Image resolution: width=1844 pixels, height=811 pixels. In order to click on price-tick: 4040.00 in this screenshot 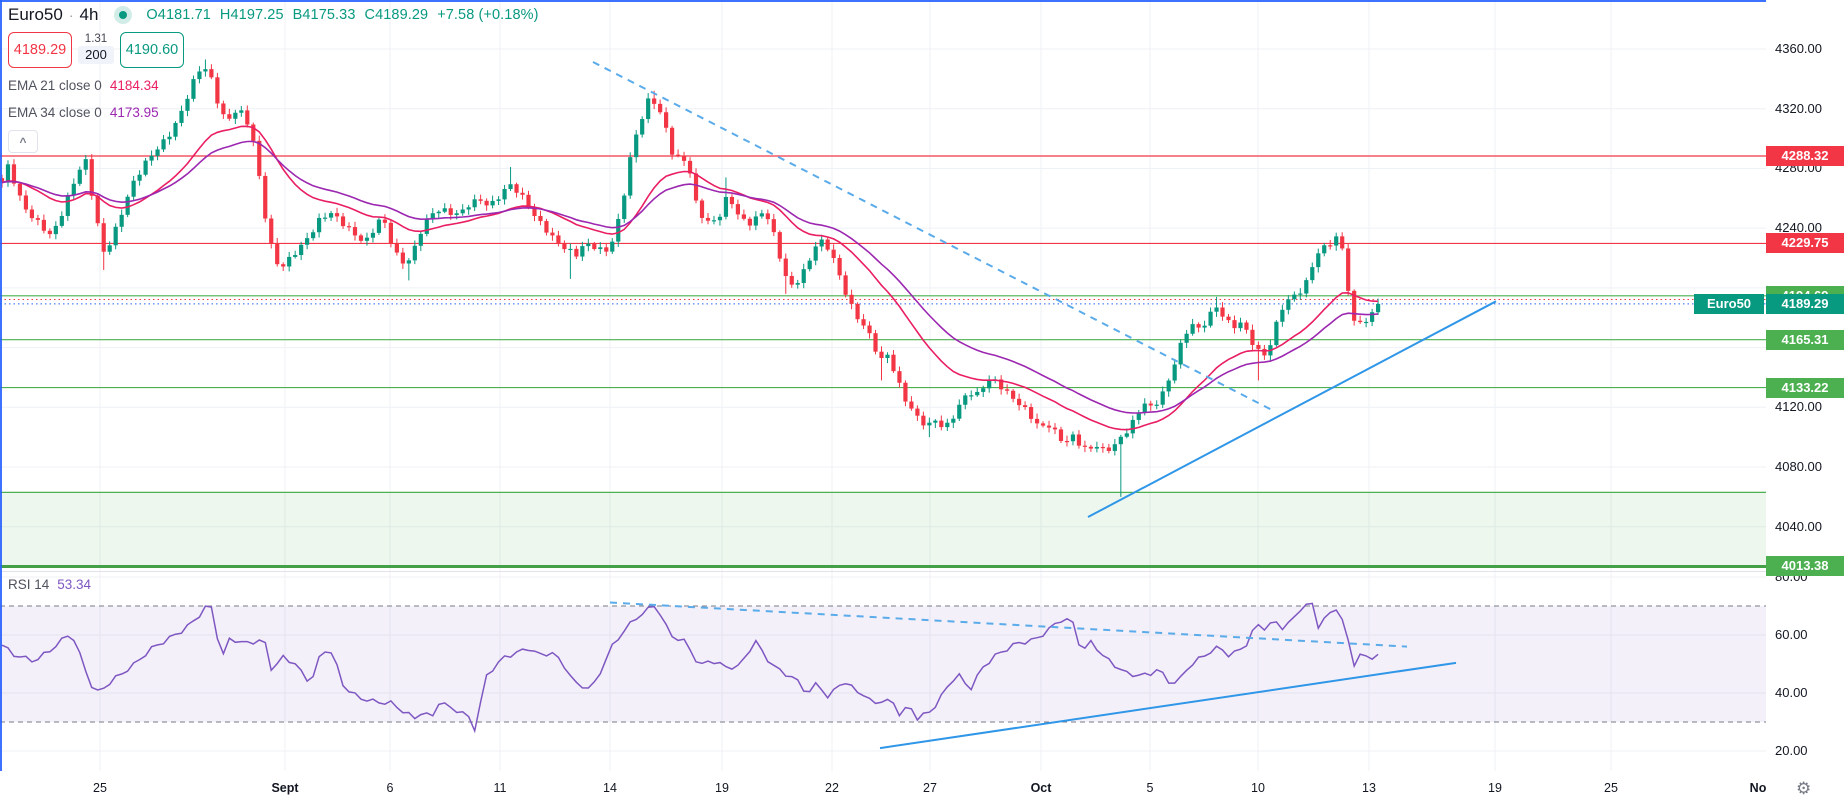, I will do `click(1798, 526)`.